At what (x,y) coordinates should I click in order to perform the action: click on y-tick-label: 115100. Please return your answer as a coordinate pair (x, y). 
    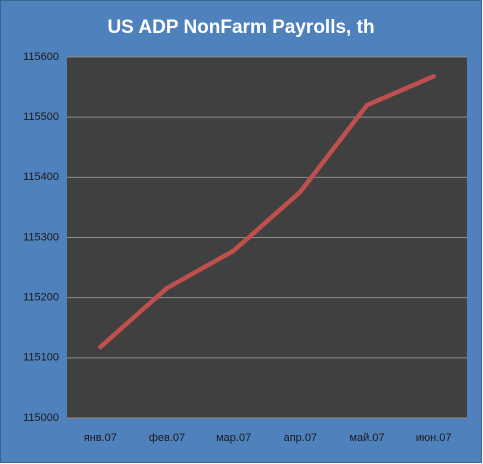
    Looking at the image, I should click on (41, 358).